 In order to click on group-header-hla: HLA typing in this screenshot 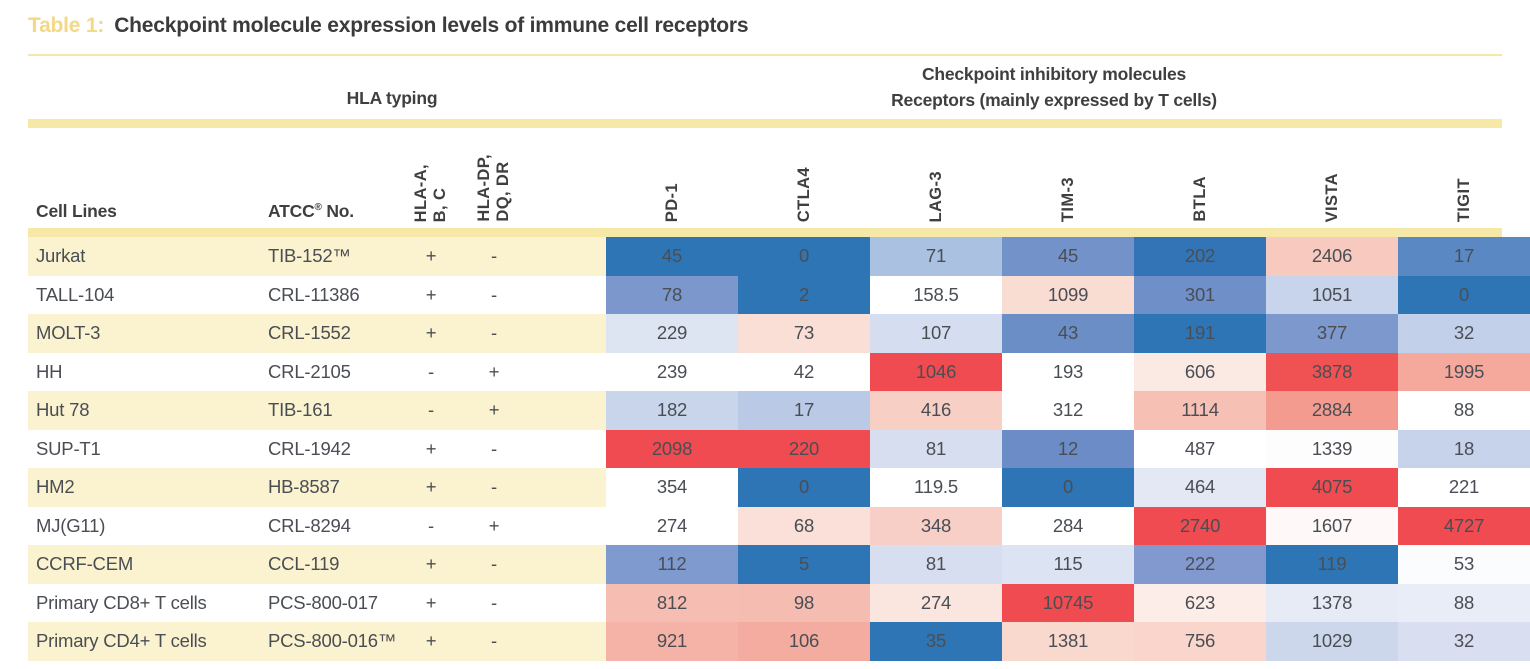, I will do `click(317, 87)`.